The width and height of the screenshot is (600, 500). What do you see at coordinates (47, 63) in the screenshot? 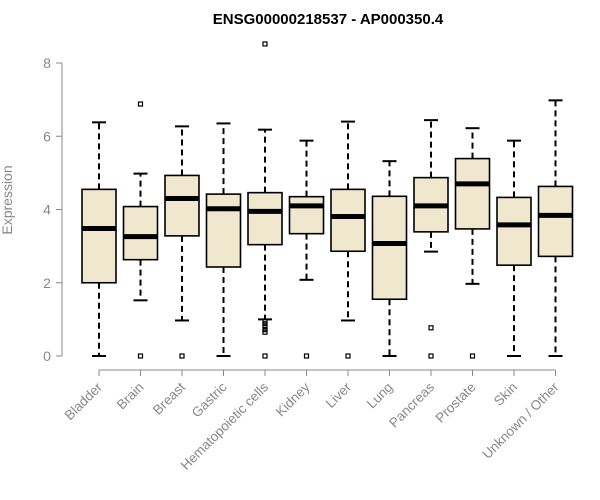
I see `y-tick-label: 8` at bounding box center [47, 63].